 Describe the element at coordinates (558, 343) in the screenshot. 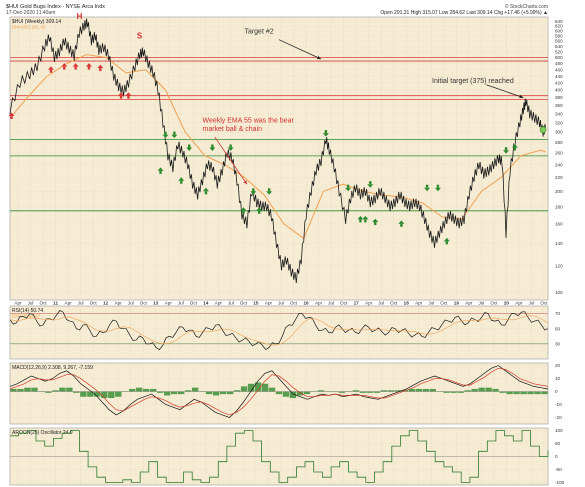

I see `rsi-tick-label: 30` at that location.